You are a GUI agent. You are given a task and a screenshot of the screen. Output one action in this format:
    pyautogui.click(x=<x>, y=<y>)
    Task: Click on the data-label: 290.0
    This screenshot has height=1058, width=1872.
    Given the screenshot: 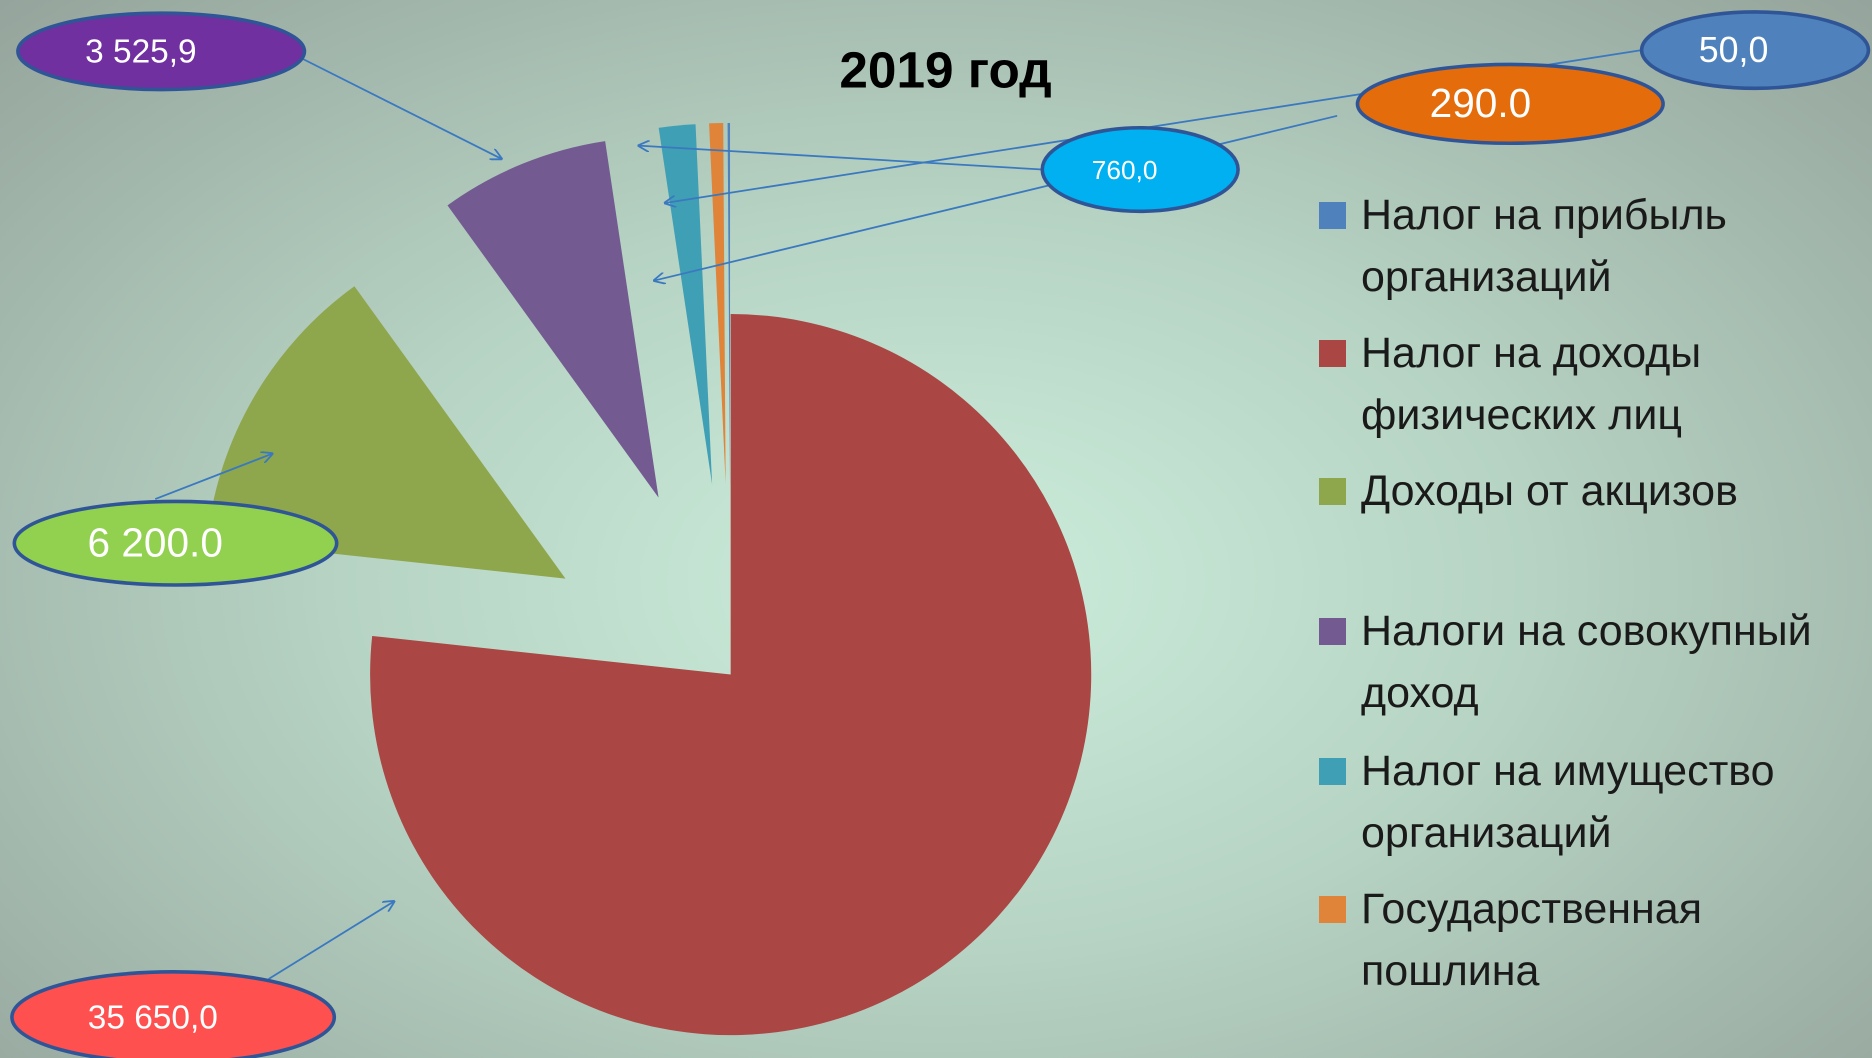 What is the action you would take?
    pyautogui.click(x=1481, y=103)
    